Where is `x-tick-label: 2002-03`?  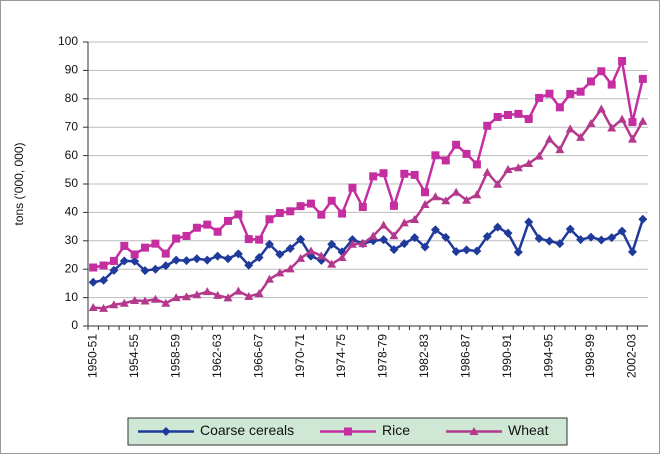
x-tick-label: 2002-03 is located at coordinates (632, 356).